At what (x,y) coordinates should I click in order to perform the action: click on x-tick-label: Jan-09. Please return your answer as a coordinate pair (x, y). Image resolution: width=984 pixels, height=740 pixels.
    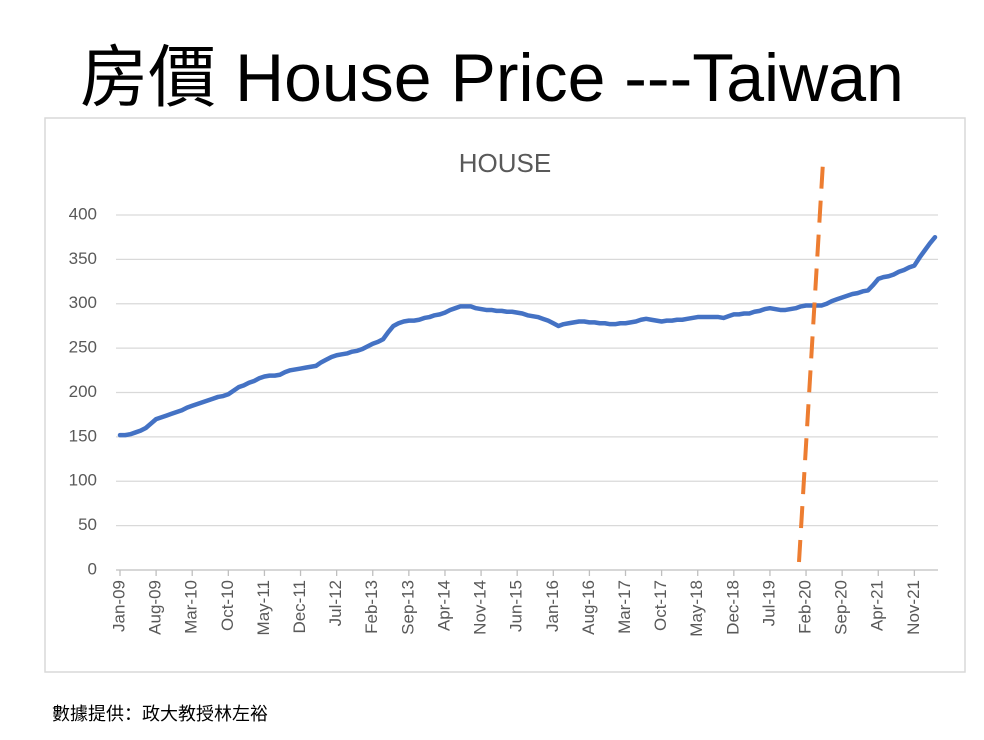
    Looking at the image, I should click on (118, 606).